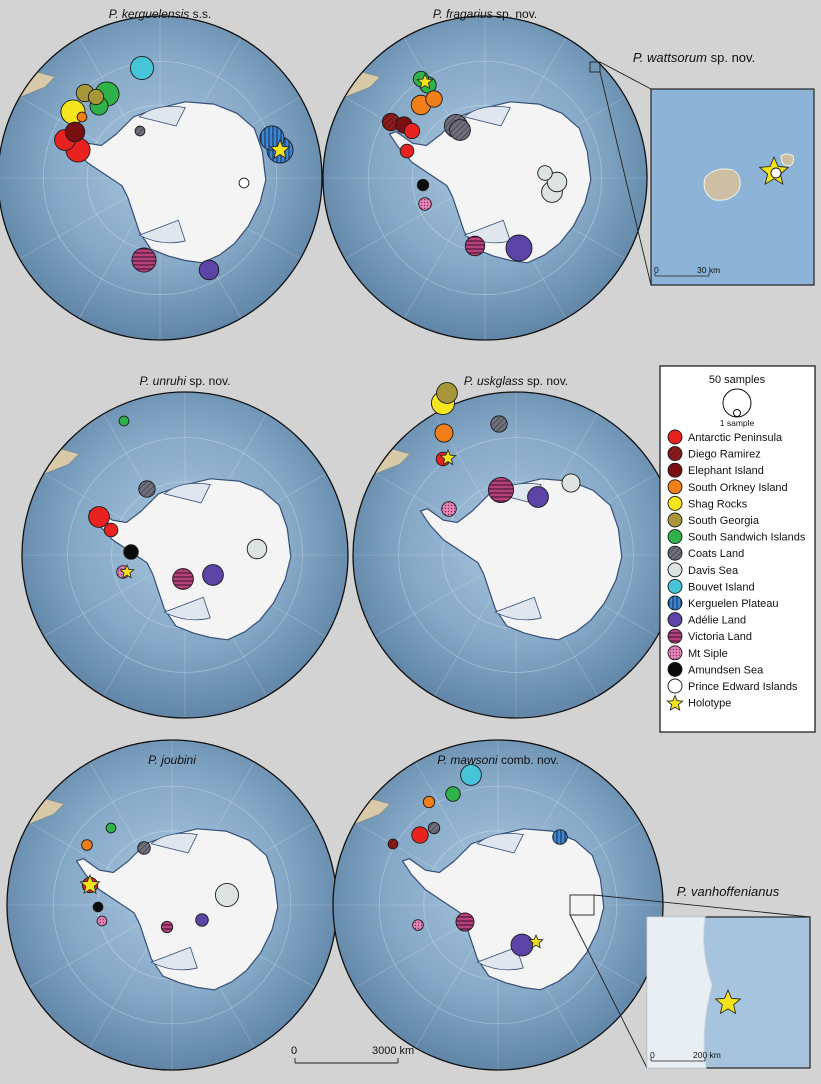 This screenshot has height=1084, width=821. What do you see at coordinates (747, 538) in the screenshot?
I see `legend-label-south-sandwich-islands: South Sandwich Islands` at bounding box center [747, 538].